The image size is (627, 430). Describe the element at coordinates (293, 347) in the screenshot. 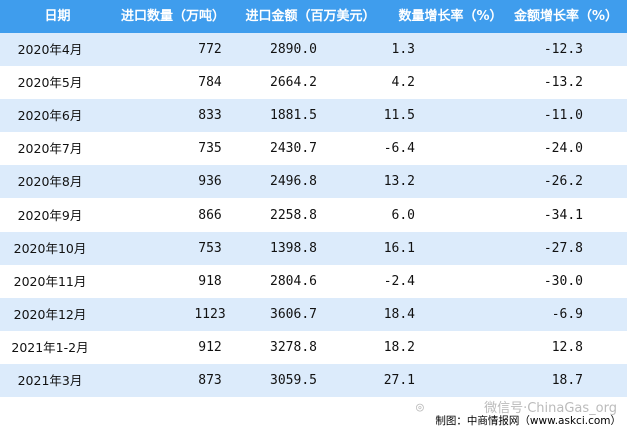

I see `cell-amount: 3278.8` at that location.